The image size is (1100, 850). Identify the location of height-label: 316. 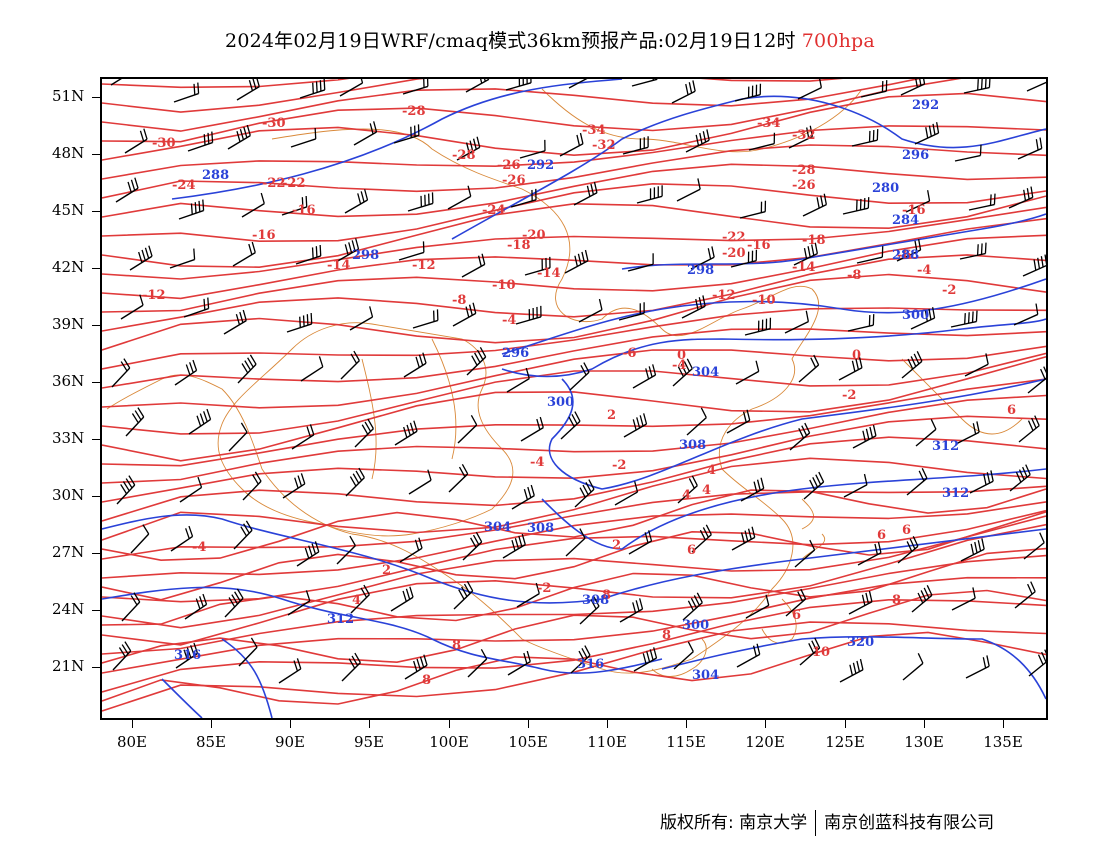
(187, 655).